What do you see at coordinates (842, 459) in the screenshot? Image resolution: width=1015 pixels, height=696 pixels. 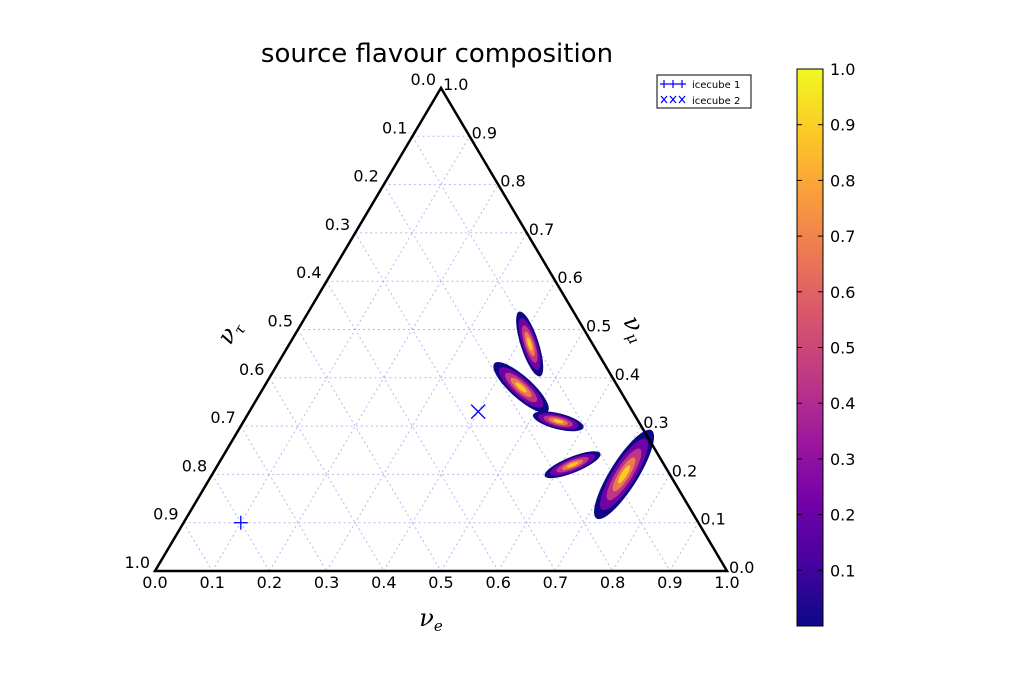 I see `colorbar-tick-label: 0.3` at bounding box center [842, 459].